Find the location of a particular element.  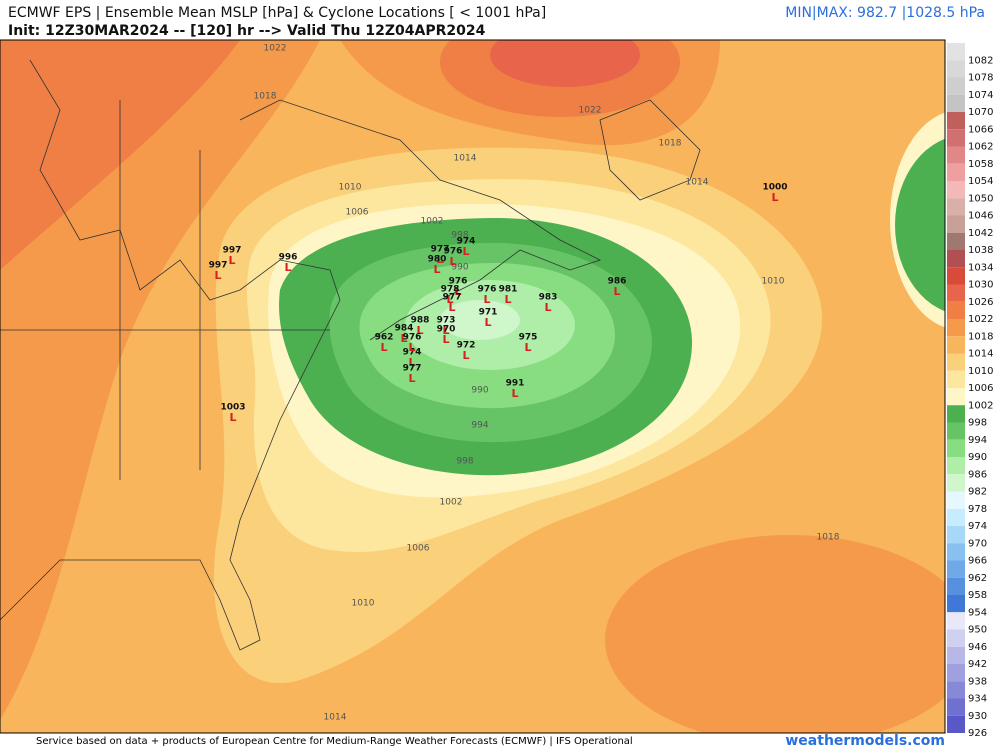

cyclone-value: 970 is located at coordinates (446, 330).